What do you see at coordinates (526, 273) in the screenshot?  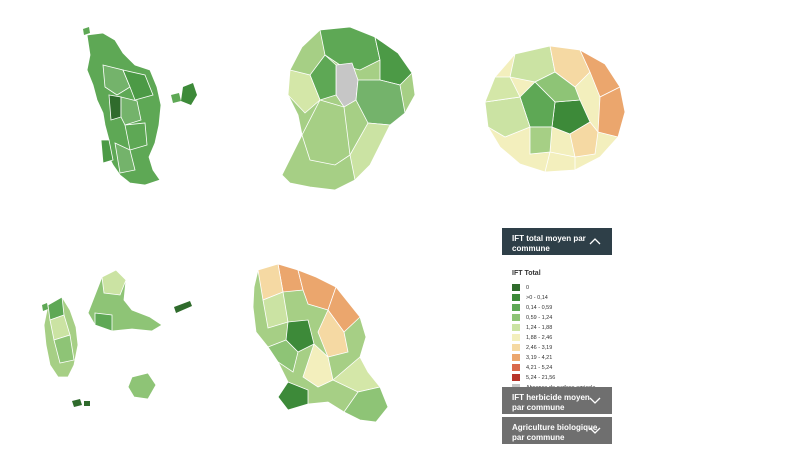 I see `legend-title: IFT Total` at bounding box center [526, 273].